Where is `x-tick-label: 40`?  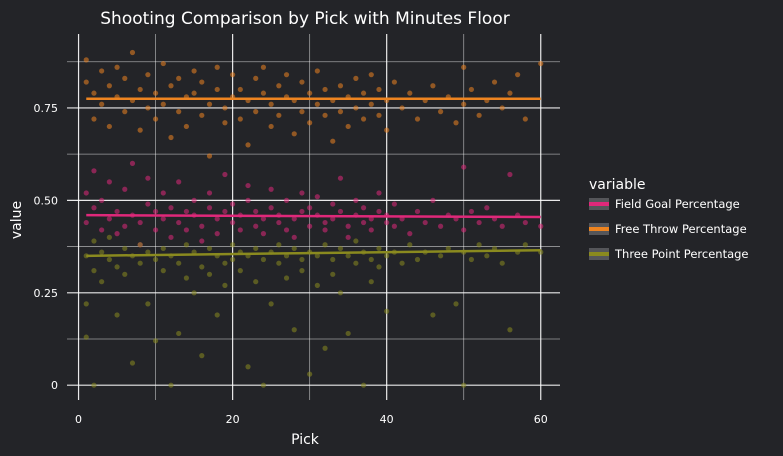 x-tick-label: 40 is located at coordinates (387, 419).